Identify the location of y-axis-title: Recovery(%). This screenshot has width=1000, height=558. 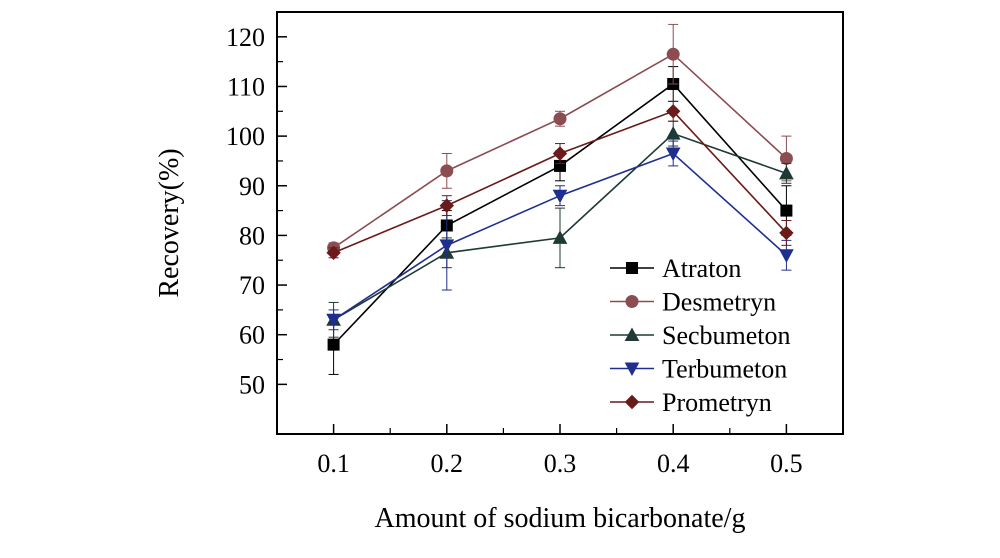
(169, 222).